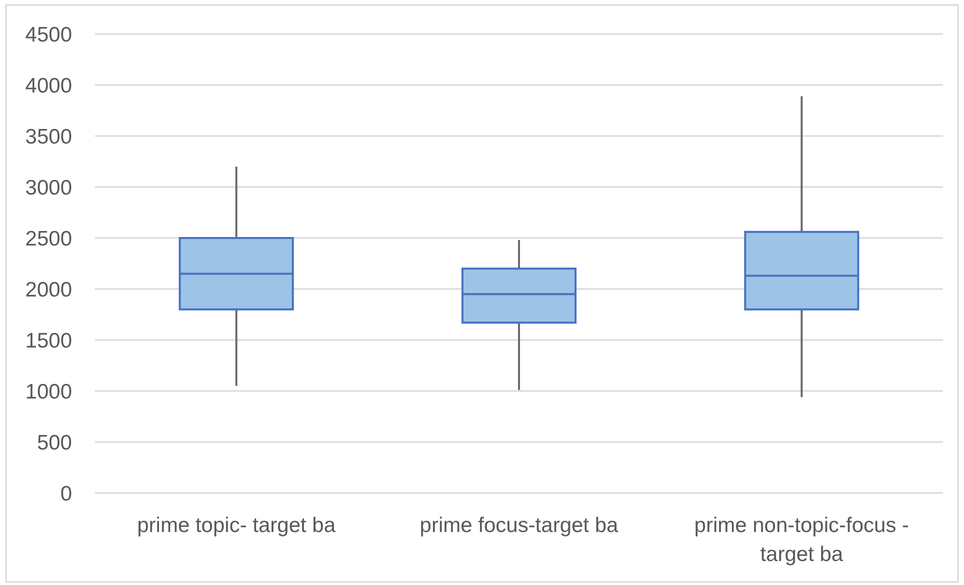  I want to click on y-tick-label: 1000, so click(48, 392).